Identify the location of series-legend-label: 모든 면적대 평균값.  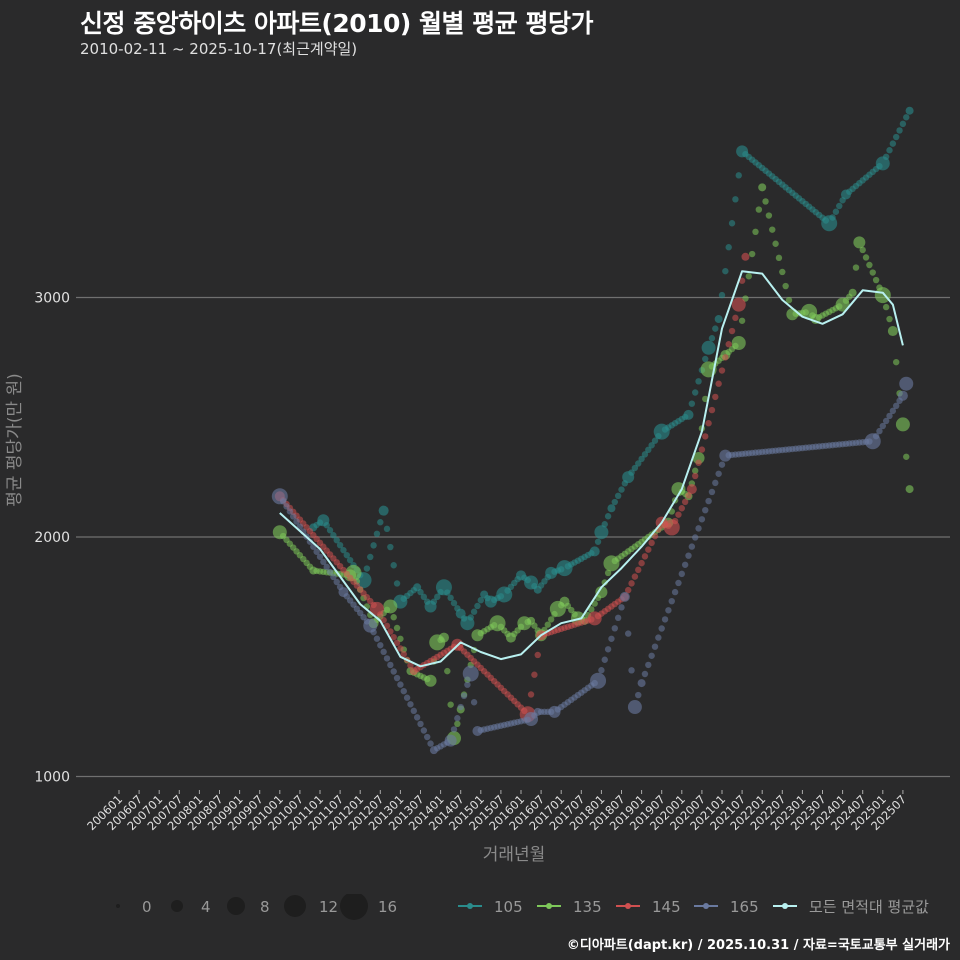
(869, 907).